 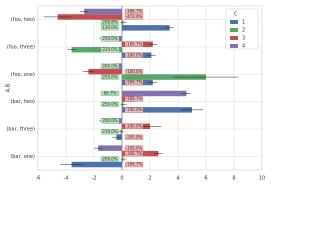 I want to click on x-tick-label: 10, so click(x=262, y=179).